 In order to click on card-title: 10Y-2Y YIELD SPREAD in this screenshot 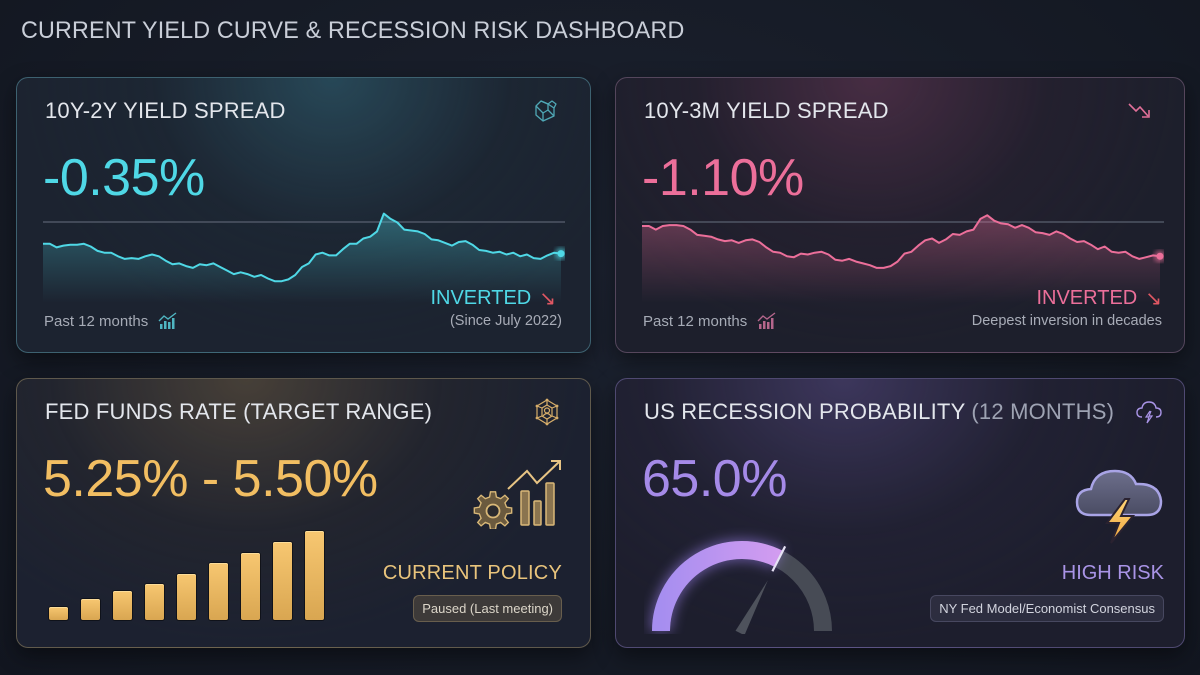, I will do `click(165, 110)`.